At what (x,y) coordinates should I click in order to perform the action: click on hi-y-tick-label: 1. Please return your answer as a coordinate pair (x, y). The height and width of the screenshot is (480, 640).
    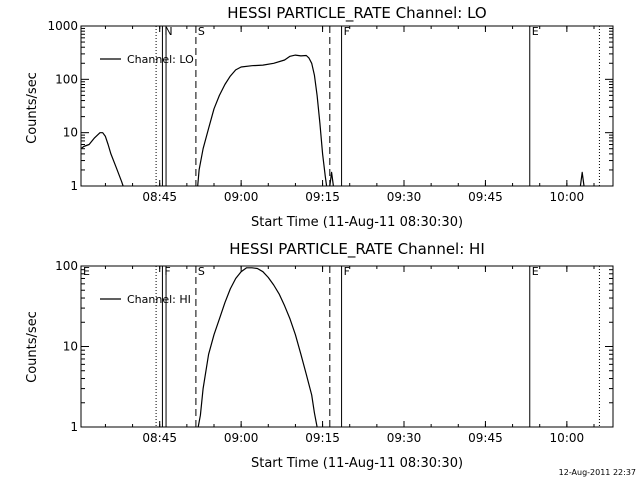
    Looking at the image, I should click on (74, 427).